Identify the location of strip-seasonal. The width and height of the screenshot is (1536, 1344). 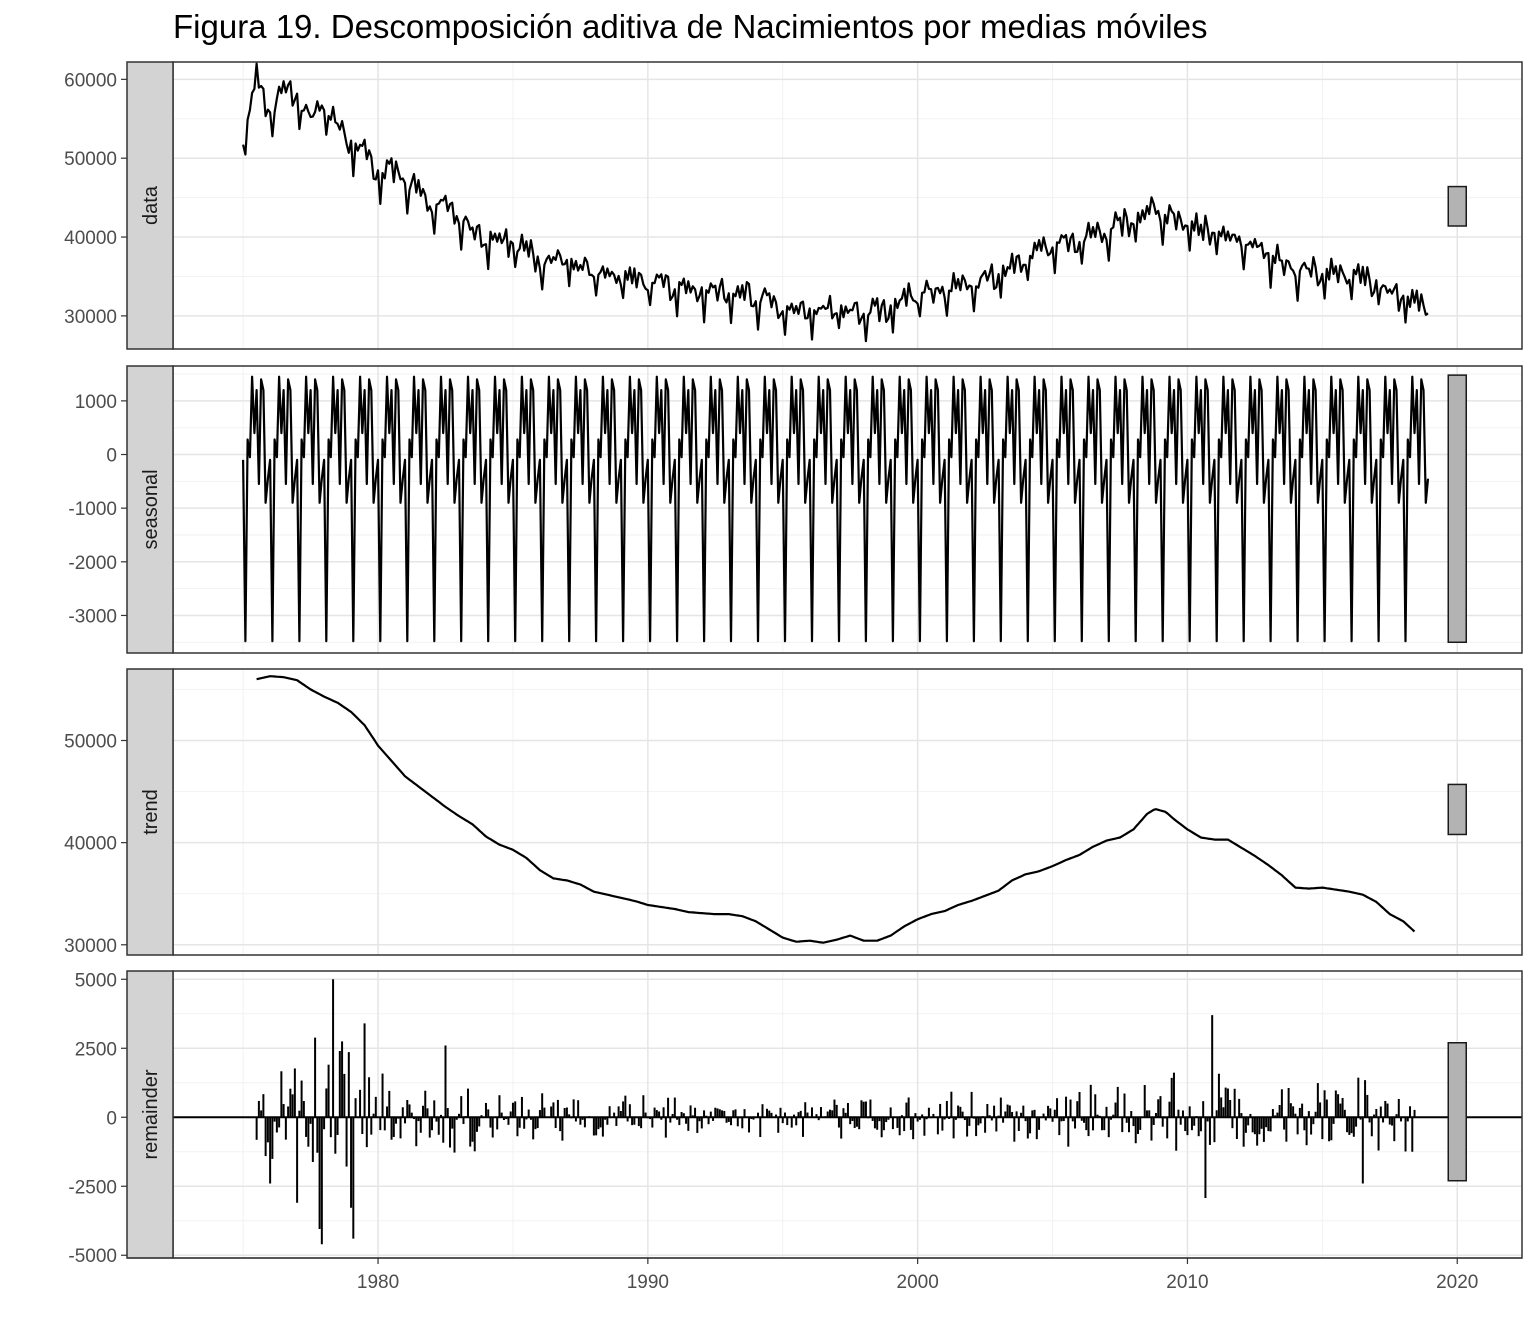
(150, 509).